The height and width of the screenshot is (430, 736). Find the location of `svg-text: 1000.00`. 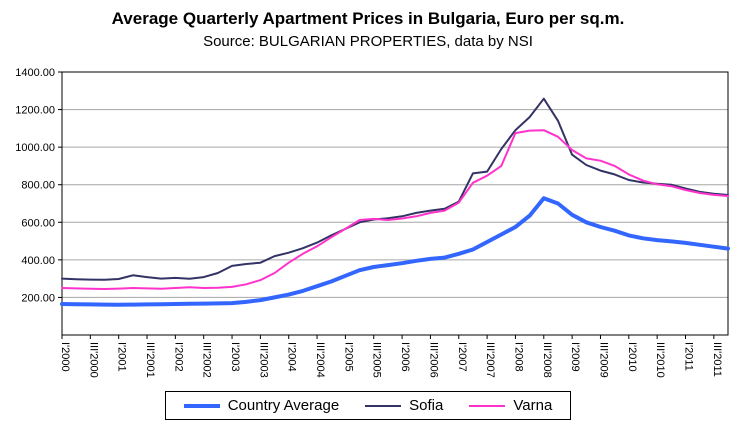

svg-text: 1000.00 is located at coordinates (35, 148).